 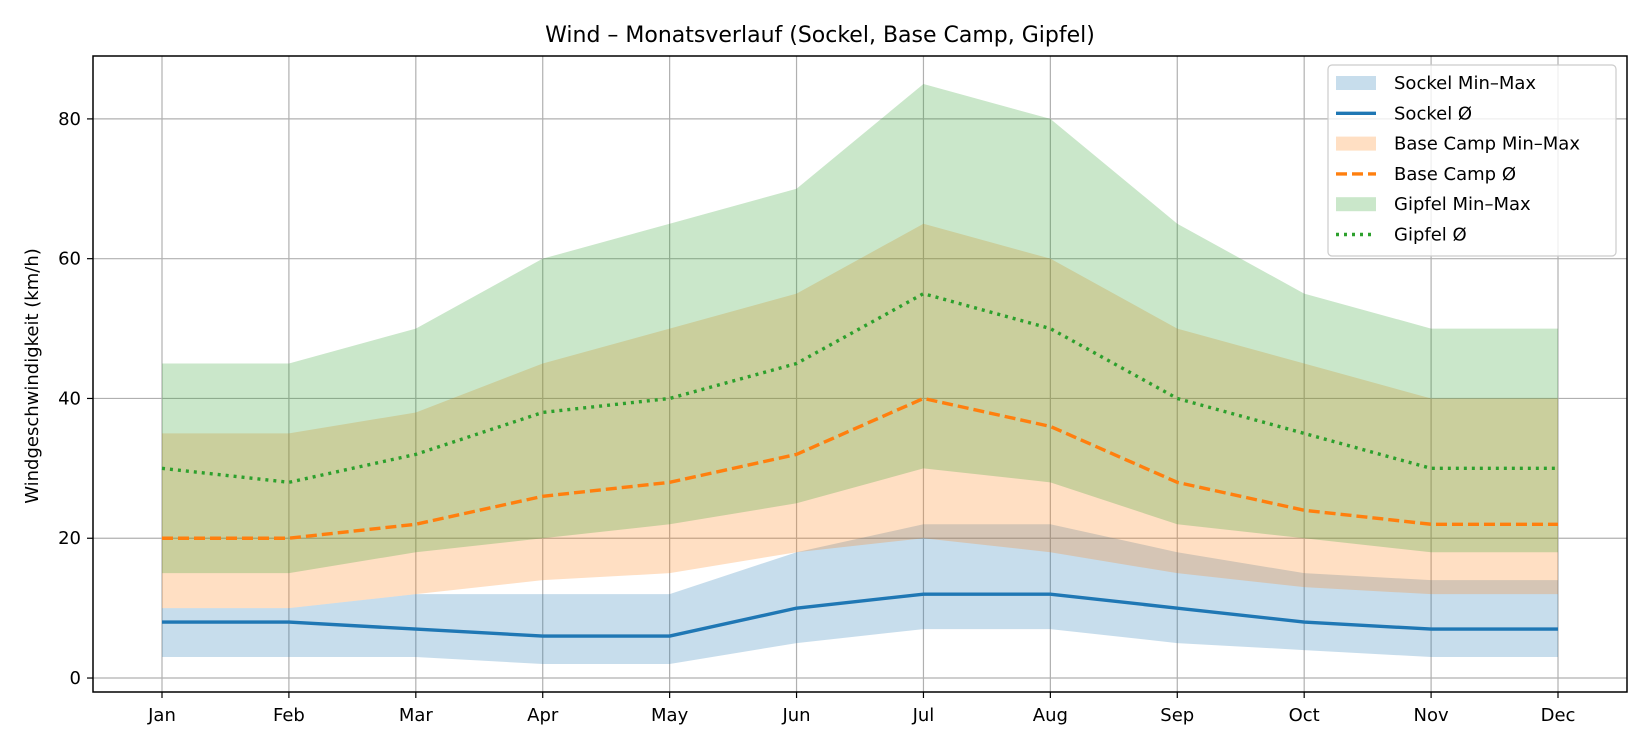 What do you see at coordinates (795, 715) in the screenshot?
I see `x-tick-label: Jun` at bounding box center [795, 715].